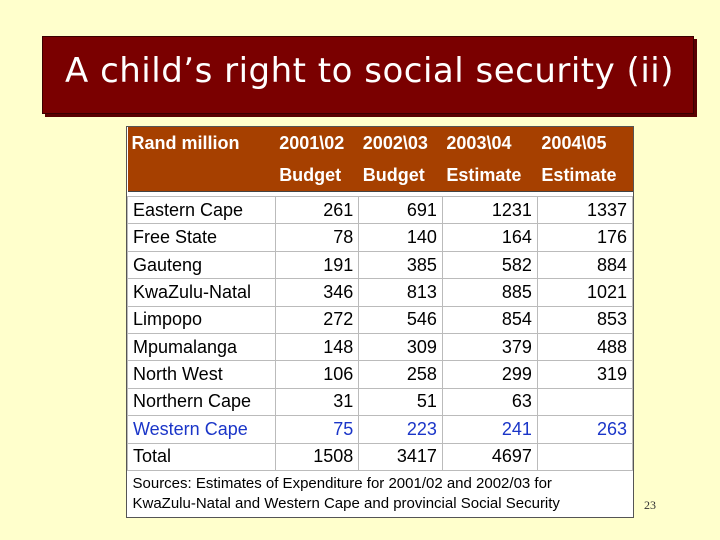 Image resolution: width=720 pixels, height=540 pixels. I want to click on value-cell: 4697, so click(489, 457).